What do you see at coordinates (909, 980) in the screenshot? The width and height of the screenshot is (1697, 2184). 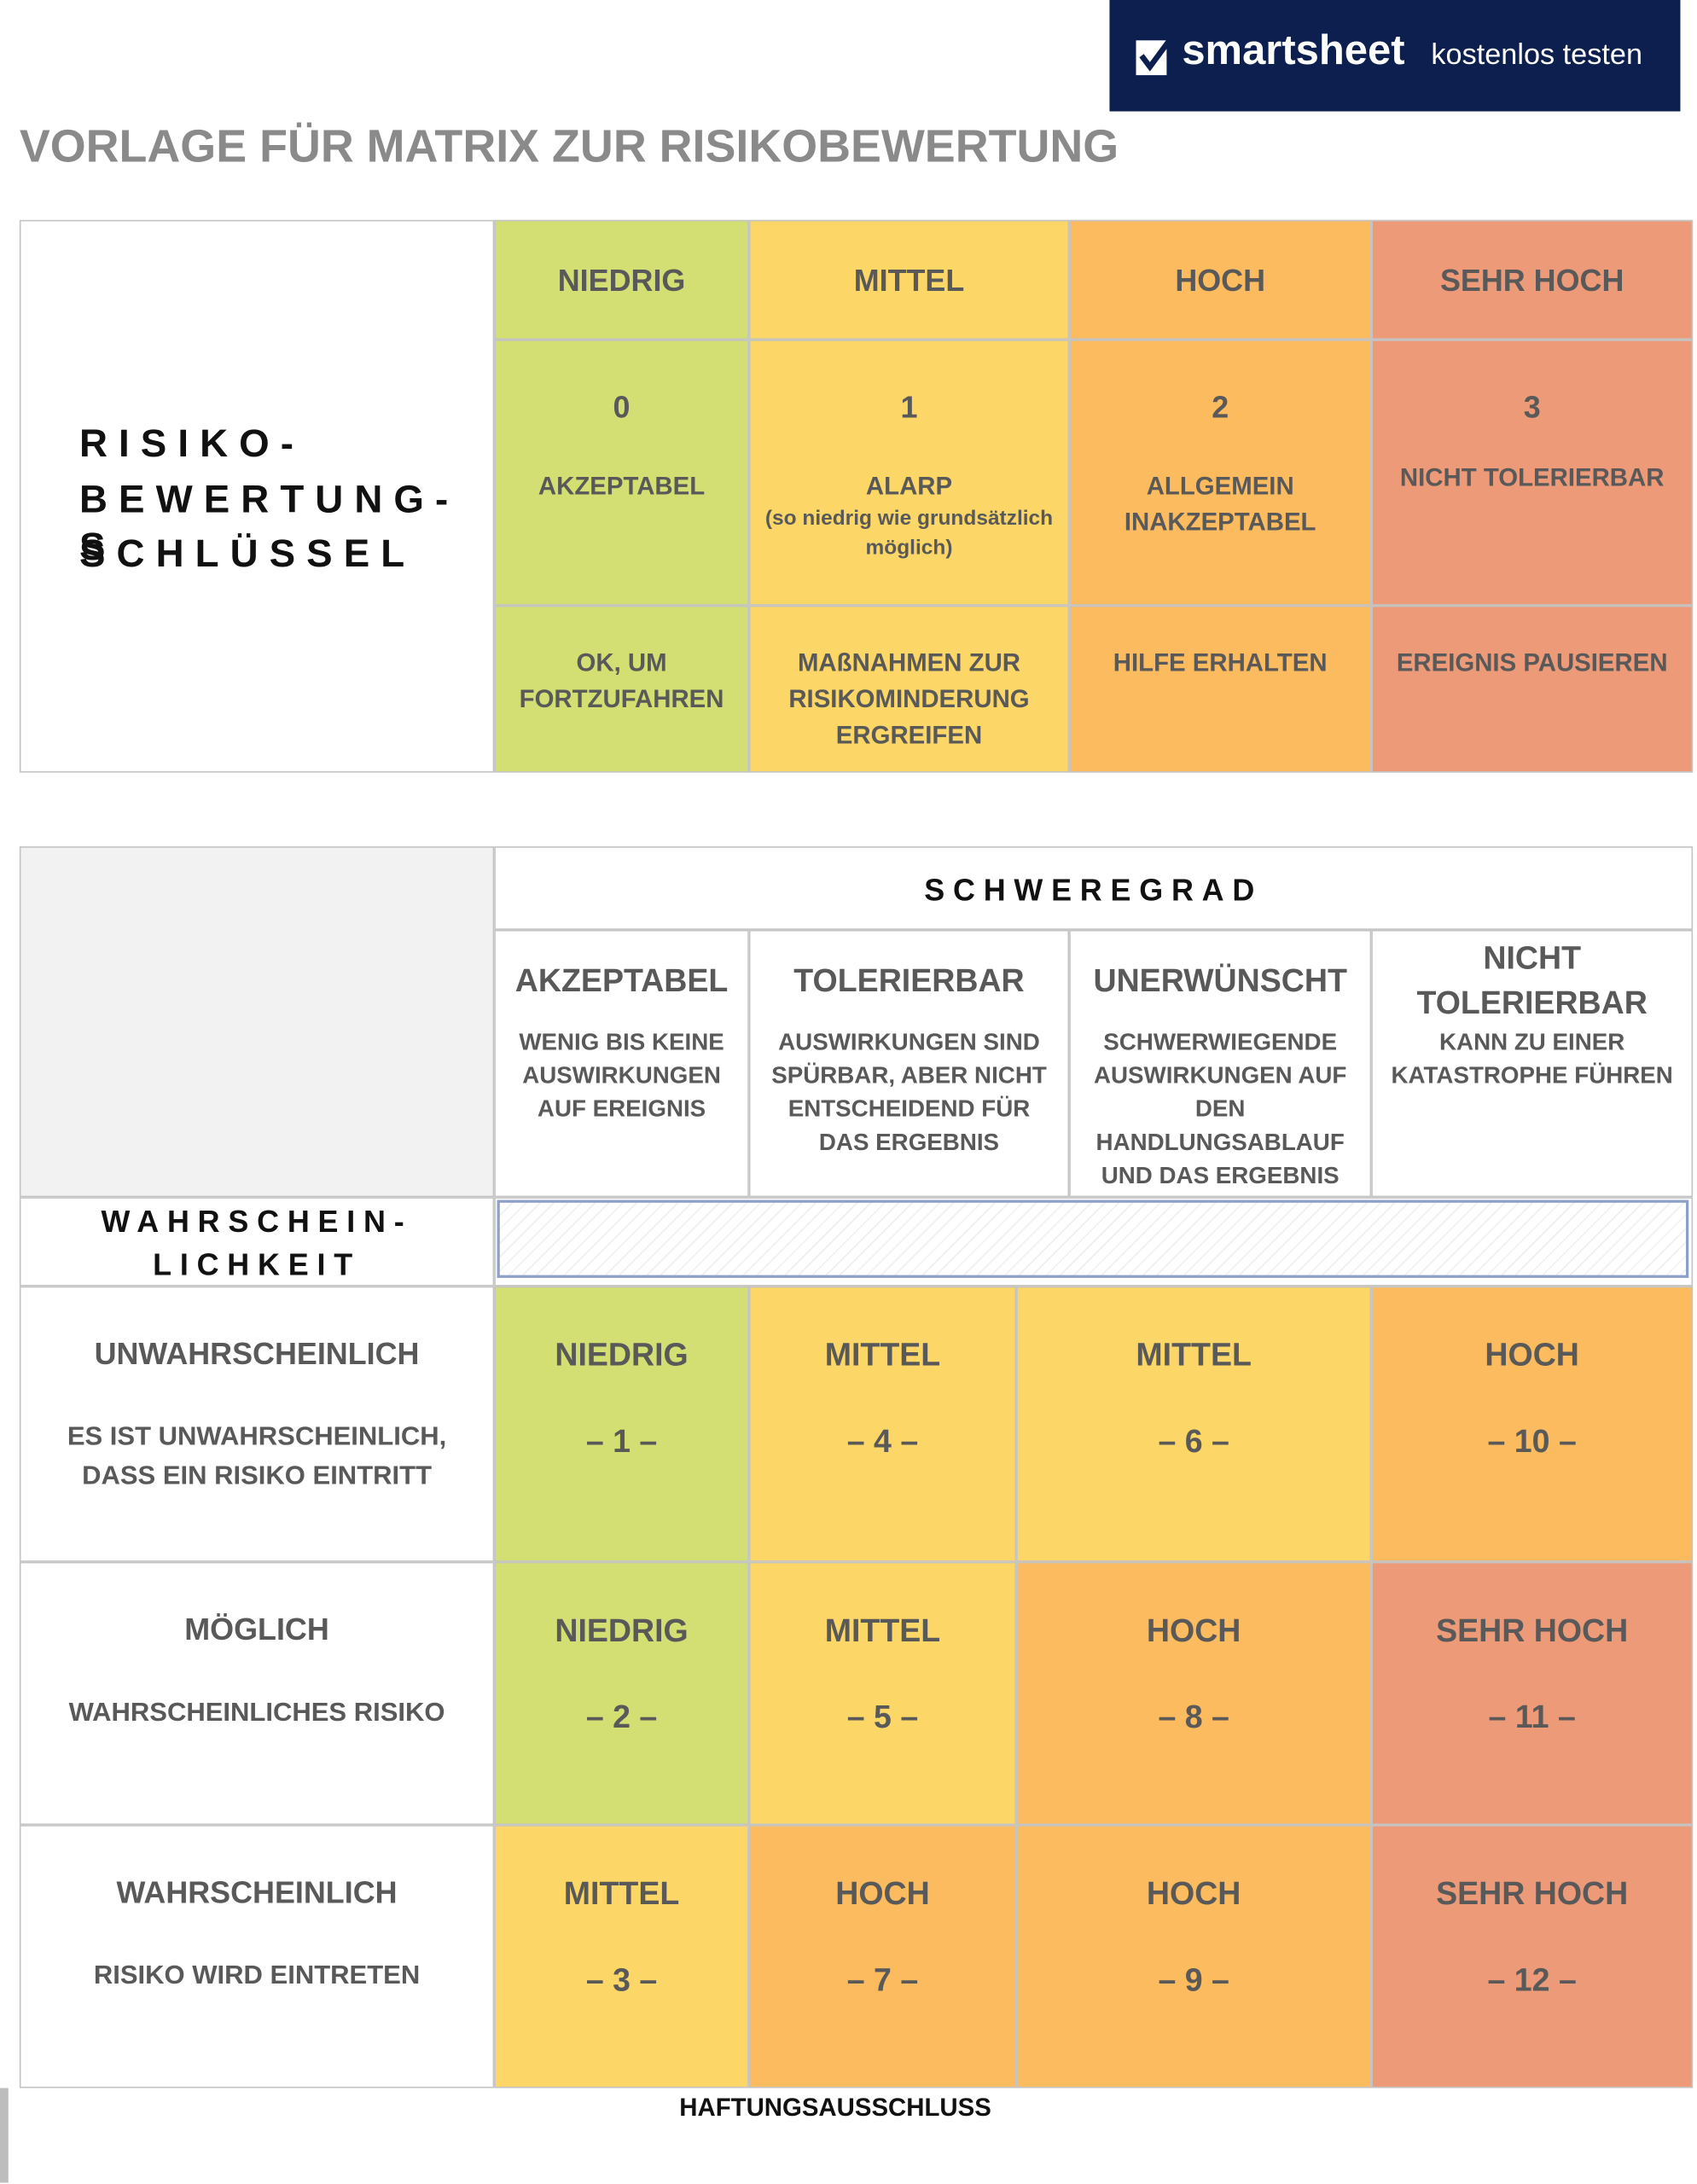 I see `severity-name: TOLERIERBAR` at bounding box center [909, 980].